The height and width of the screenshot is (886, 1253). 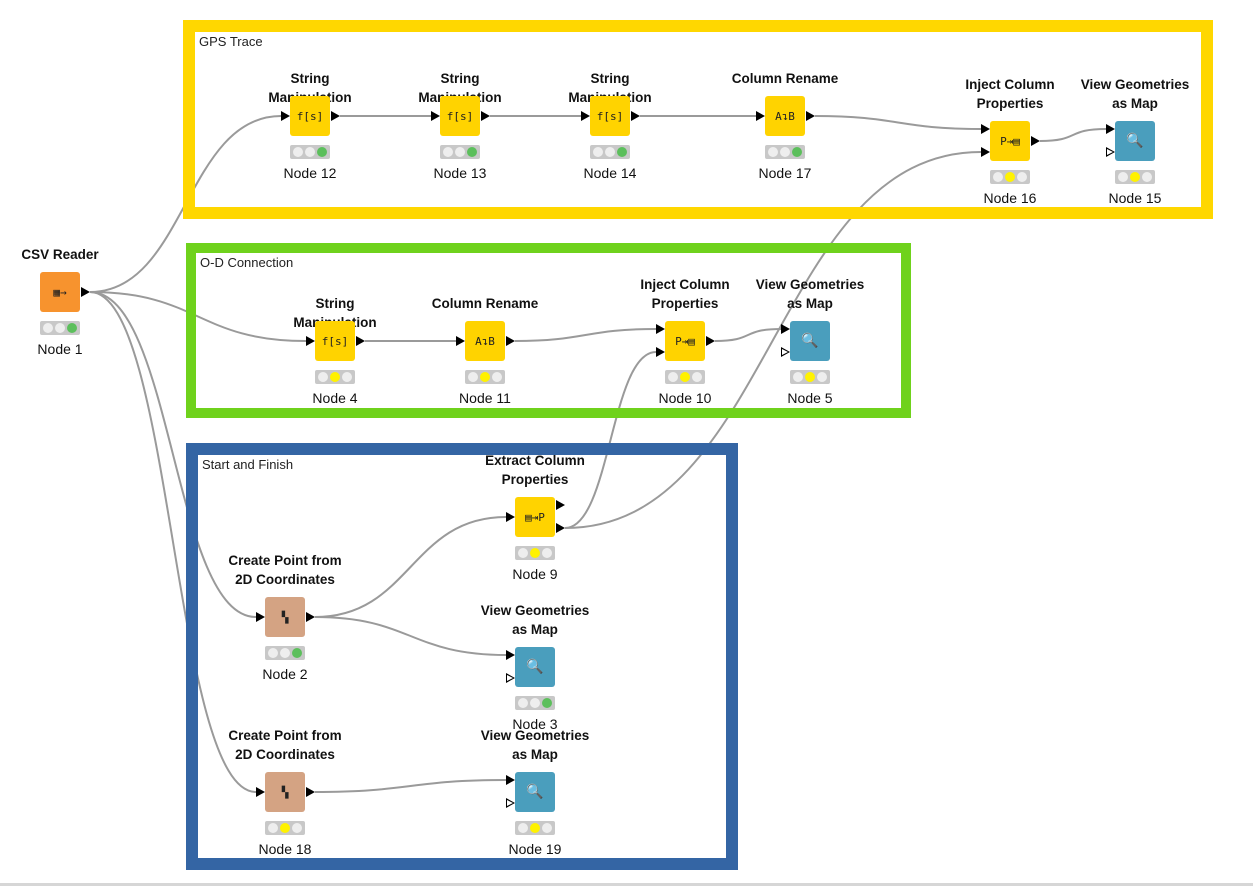 I want to click on annotation-od: O-D Connection, so click(x=548, y=330).